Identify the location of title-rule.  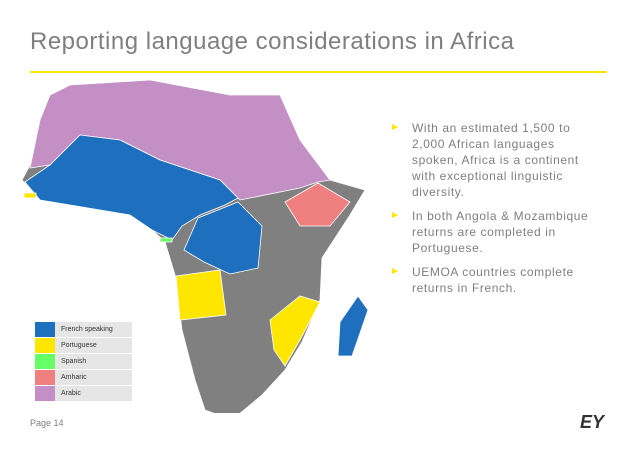
(318, 72).